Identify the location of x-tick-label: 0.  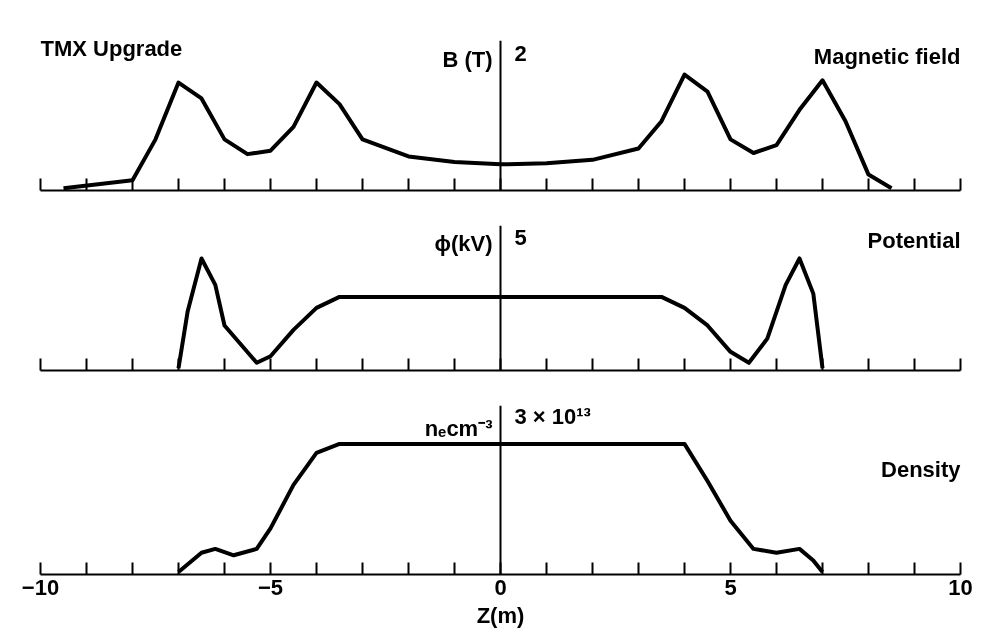
(500, 587).